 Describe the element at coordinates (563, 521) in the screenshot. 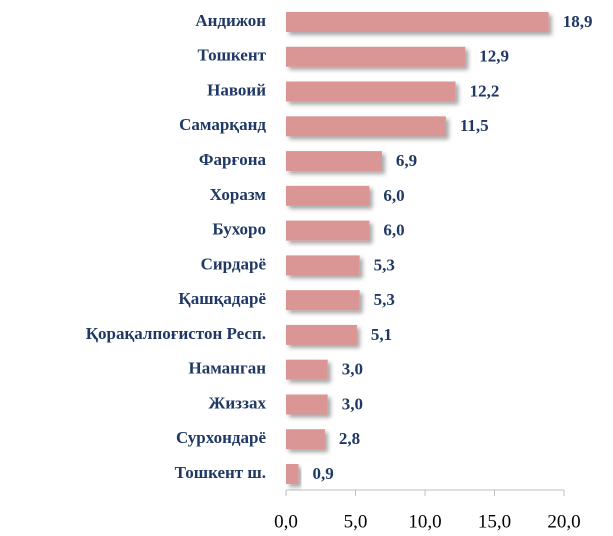

I see `x-tick-label: 20,0` at that location.